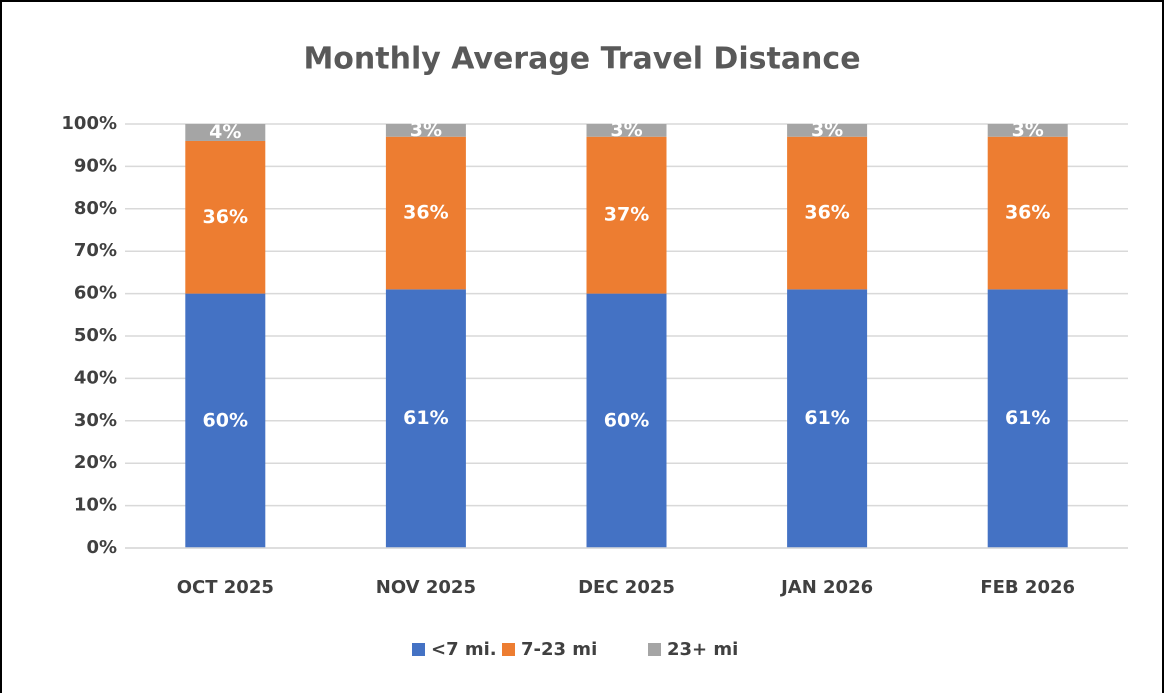 Image resolution: width=1165 pixels, height=693 pixels. What do you see at coordinates (826, 587) in the screenshot?
I see `x-tick-label: JAN 2026` at bounding box center [826, 587].